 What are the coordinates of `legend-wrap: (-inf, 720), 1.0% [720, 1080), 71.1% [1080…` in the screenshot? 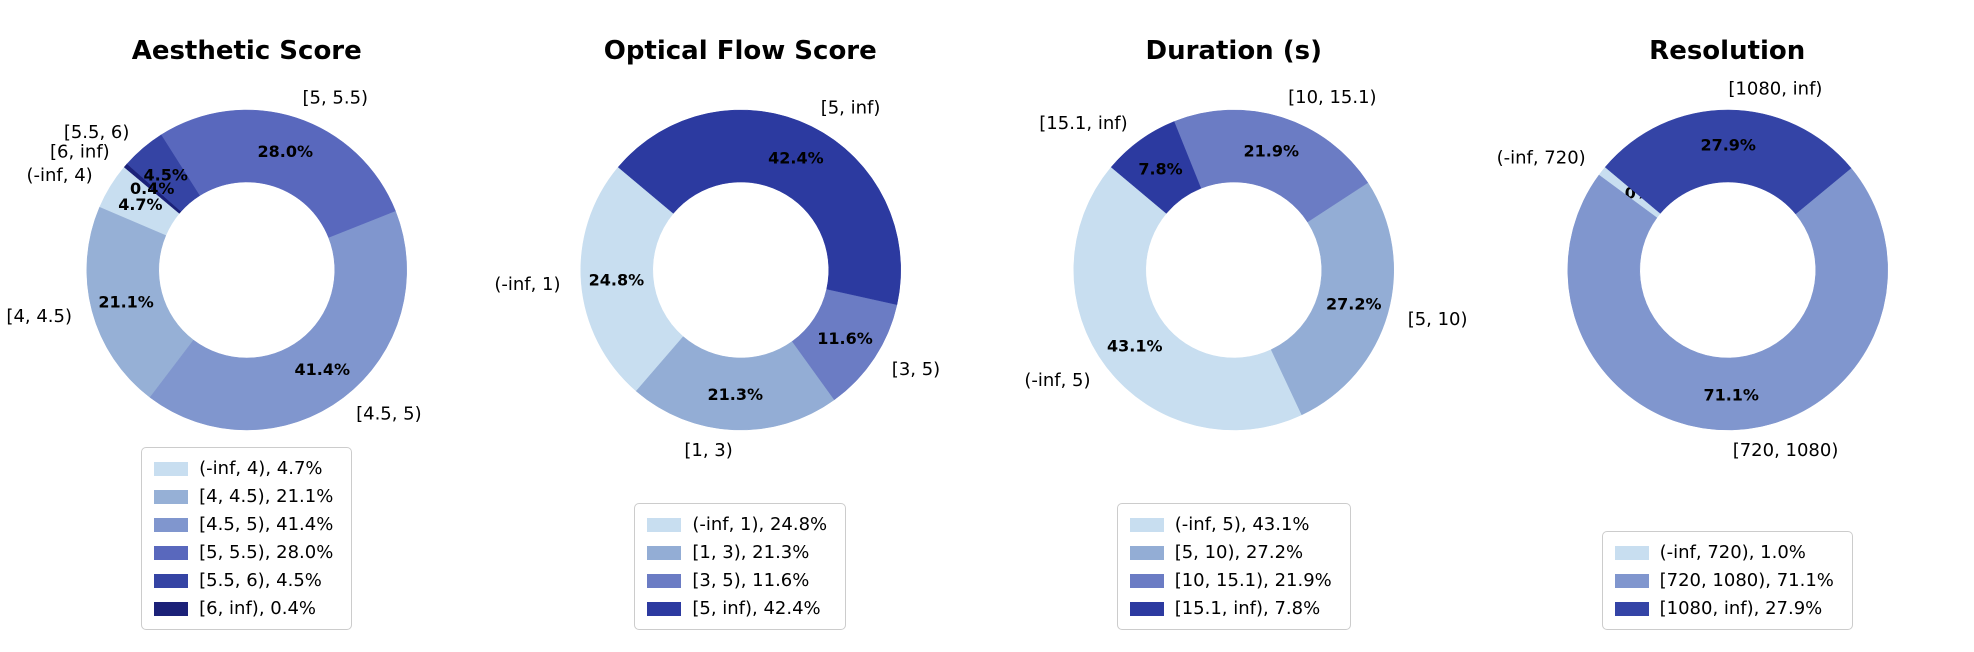 It's located at (1727, 580).